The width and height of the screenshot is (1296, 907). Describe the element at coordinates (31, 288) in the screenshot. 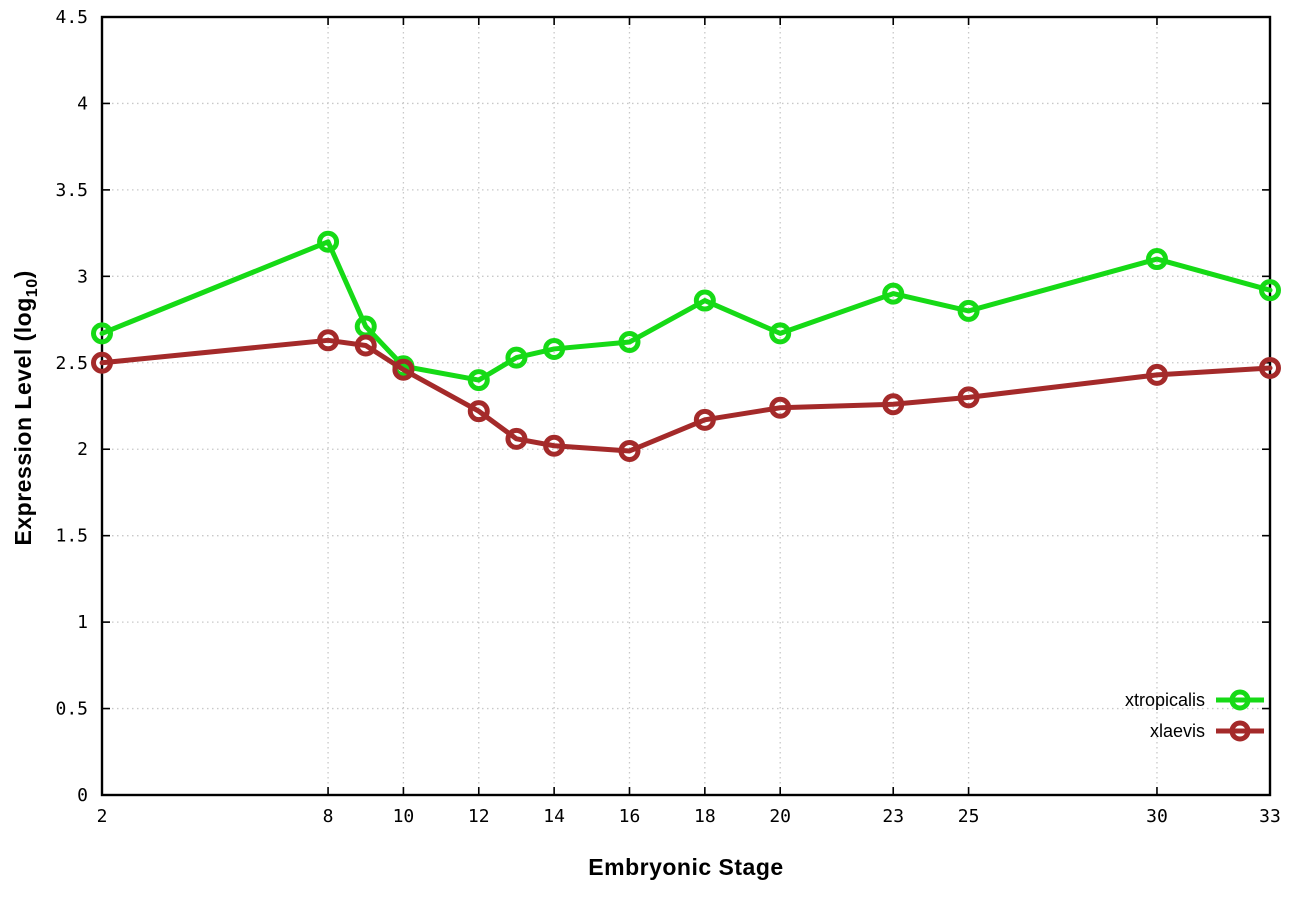

I see `y-axis-title-subscript: 10` at that location.